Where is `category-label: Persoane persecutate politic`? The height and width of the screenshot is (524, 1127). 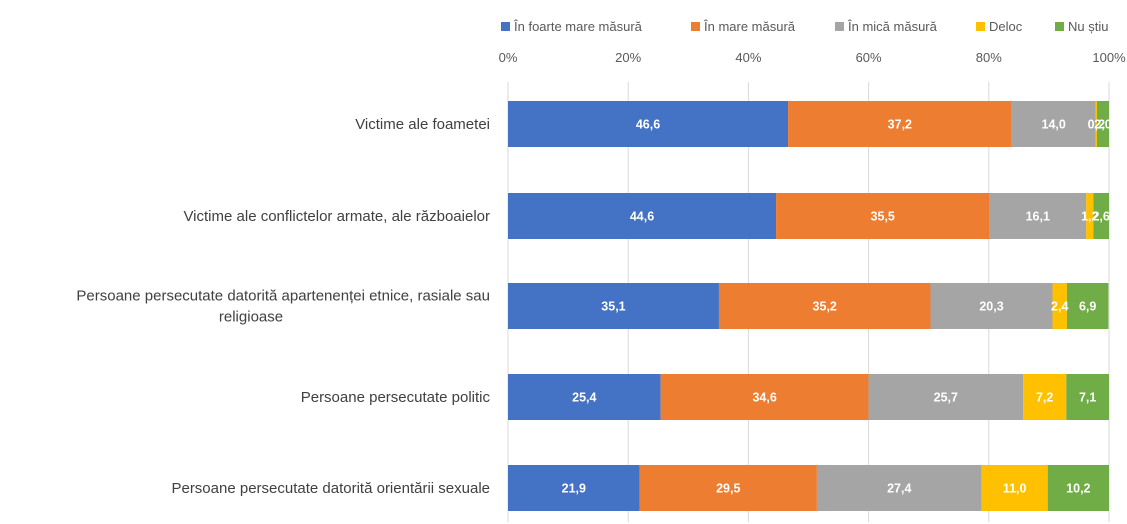
category-label: Persoane persecutate politic is located at coordinates (396, 397).